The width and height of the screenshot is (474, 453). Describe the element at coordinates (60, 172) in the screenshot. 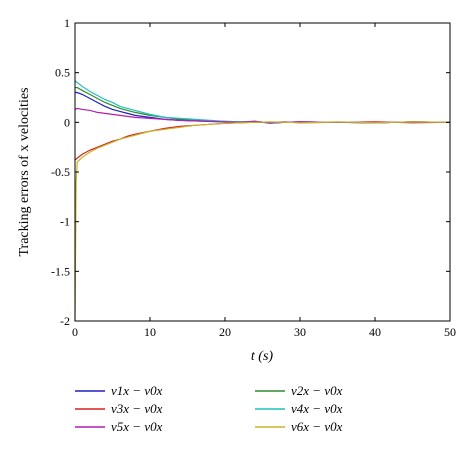

I see `y-tick-label: -0.5` at that location.